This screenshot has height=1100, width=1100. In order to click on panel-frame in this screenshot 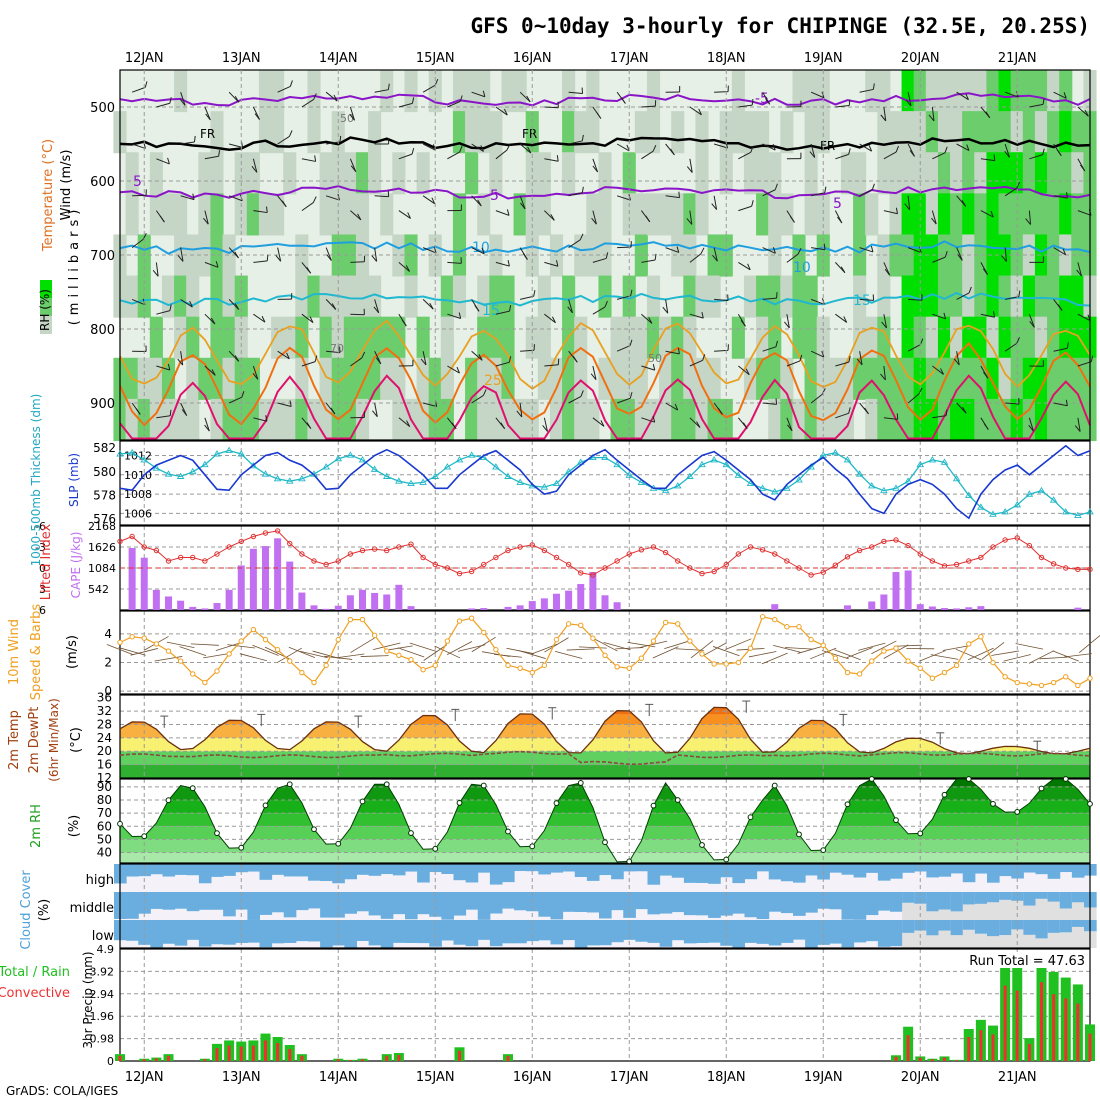, I will do `click(605, 652)`.